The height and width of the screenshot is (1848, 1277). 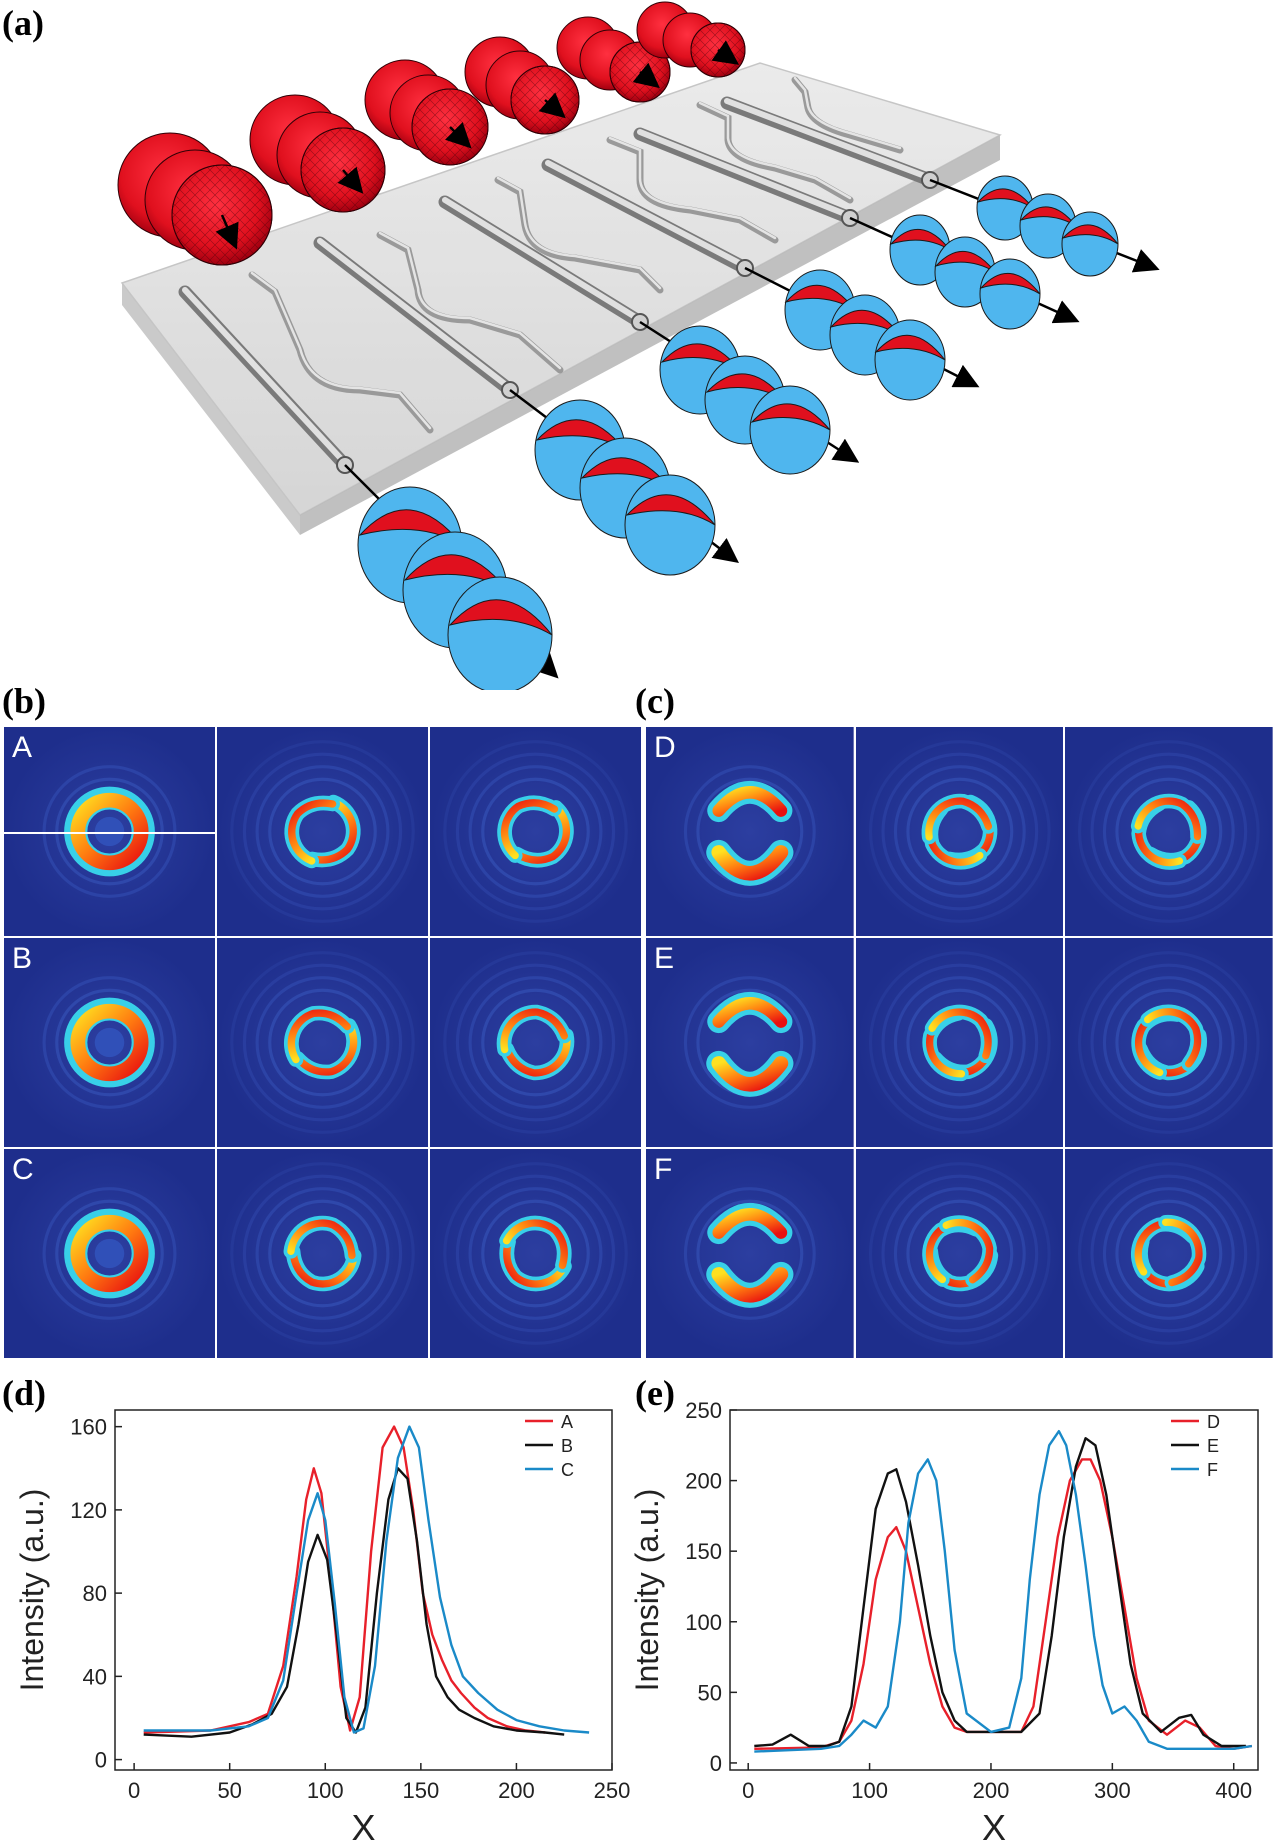 What do you see at coordinates (229, 1790) in the screenshot?
I see `x-tick-label: 50` at bounding box center [229, 1790].